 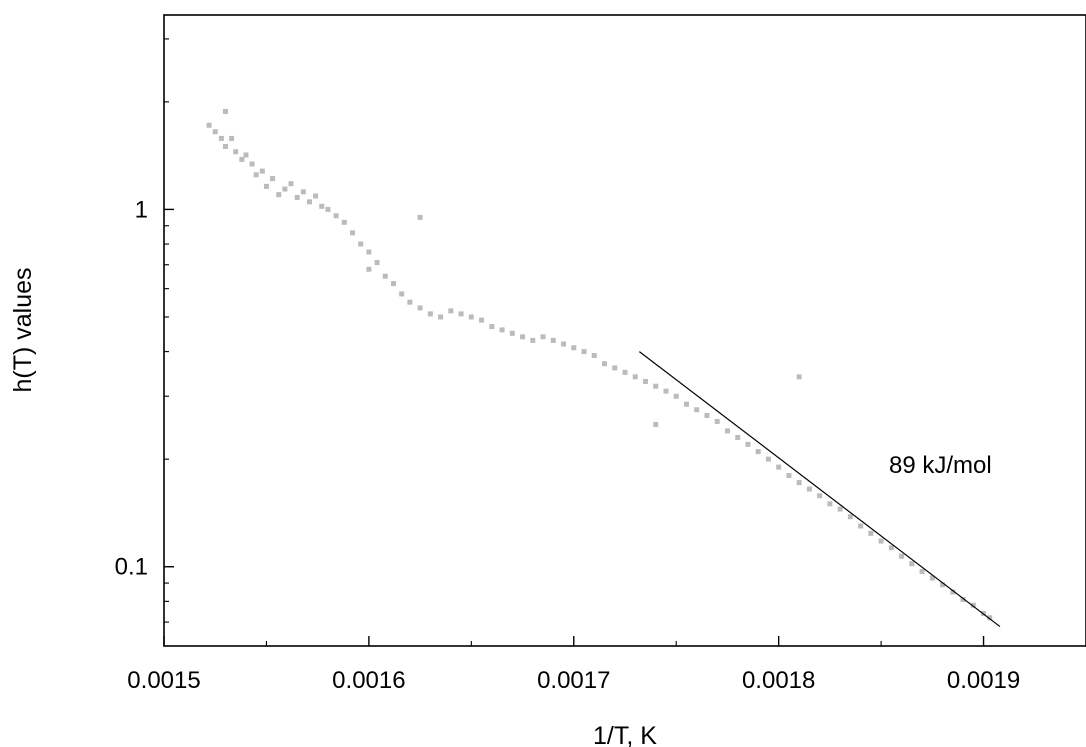 What do you see at coordinates (940, 465) in the screenshot?
I see `fit-annotation: 89 kJ/mol` at bounding box center [940, 465].